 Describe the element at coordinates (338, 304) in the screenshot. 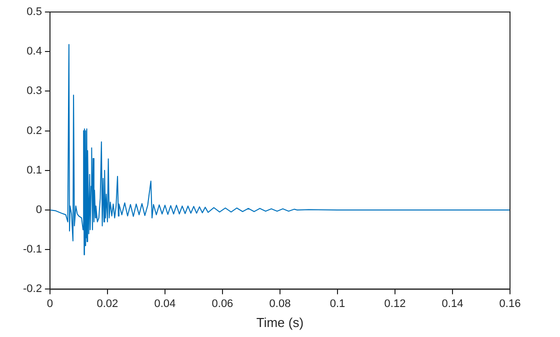

I see `x-tick-label: 0.1` at that location.